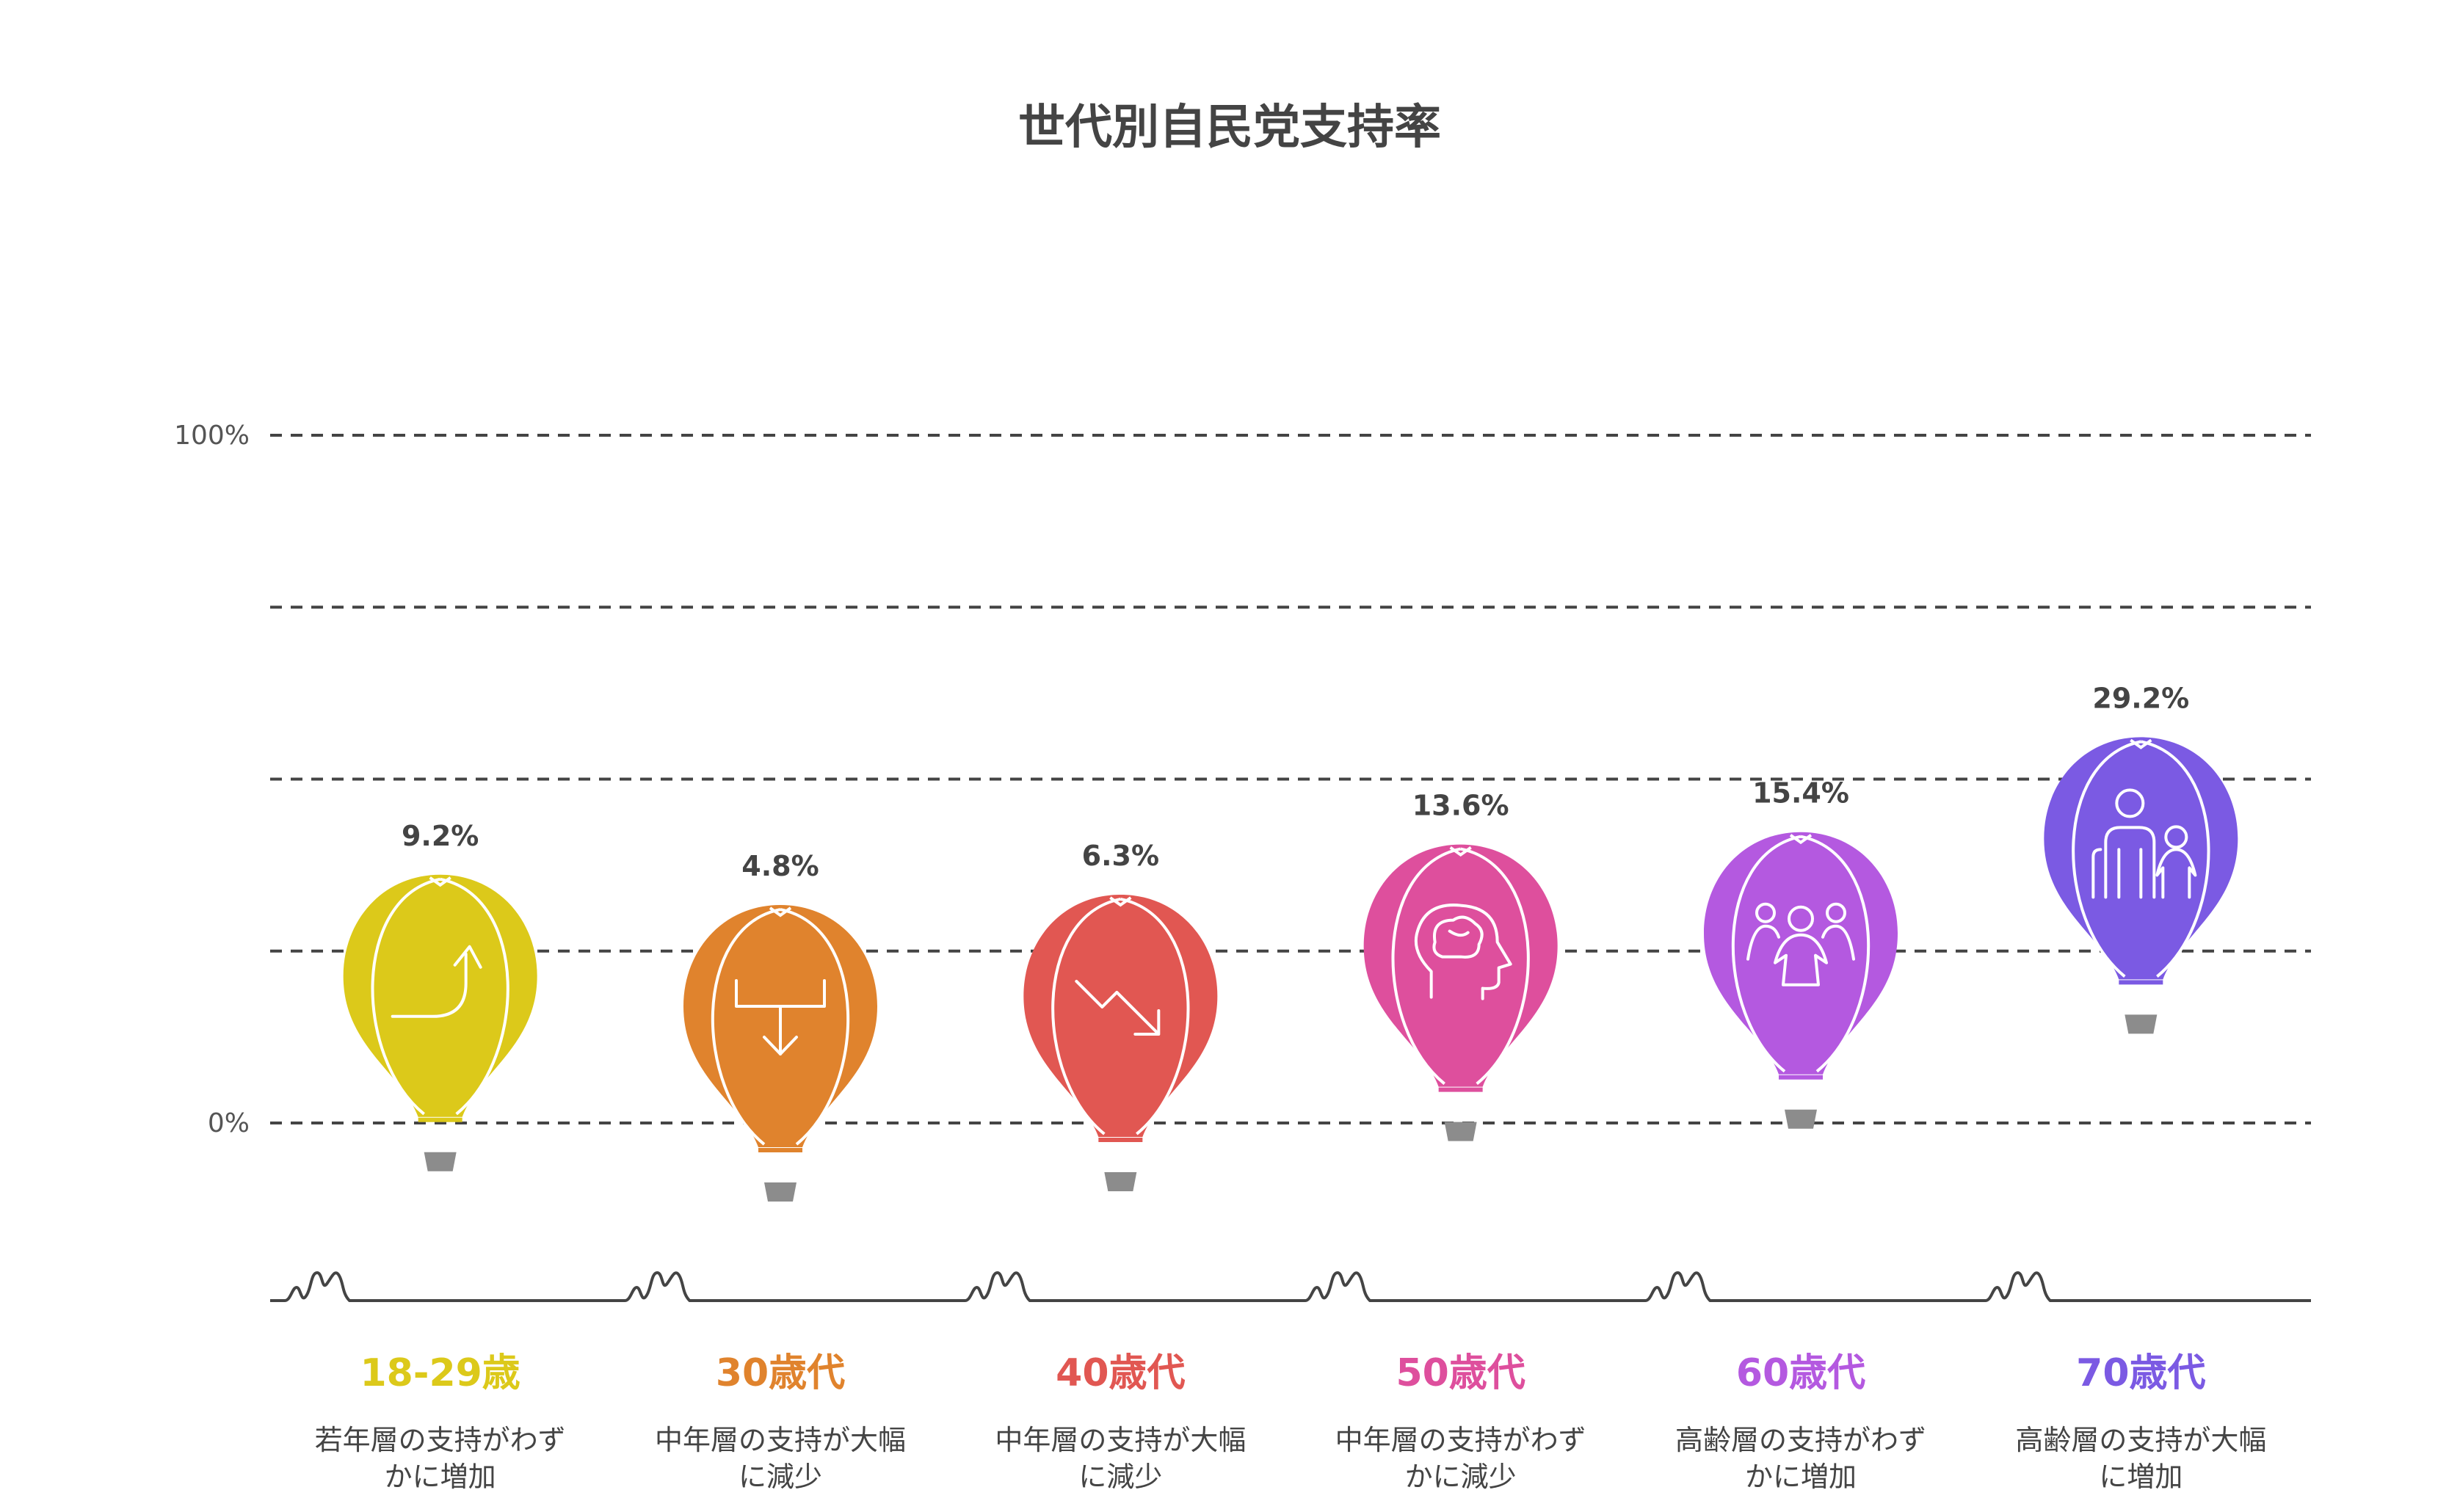 This screenshot has height=1512, width=2460. I want to click on arrow-down-icon, so click(781, 1017).